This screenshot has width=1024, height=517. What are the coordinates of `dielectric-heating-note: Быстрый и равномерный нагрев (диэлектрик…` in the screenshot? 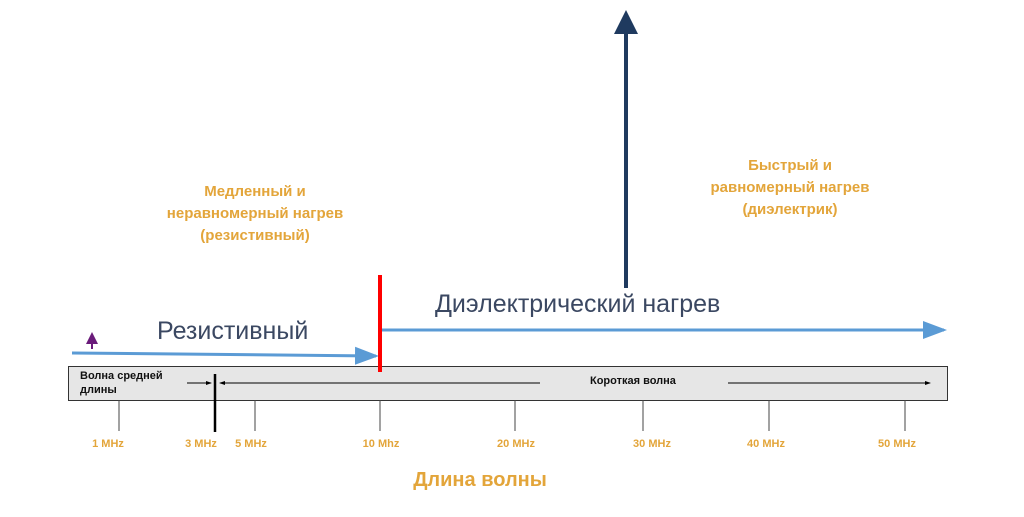 It's located at (790, 188).